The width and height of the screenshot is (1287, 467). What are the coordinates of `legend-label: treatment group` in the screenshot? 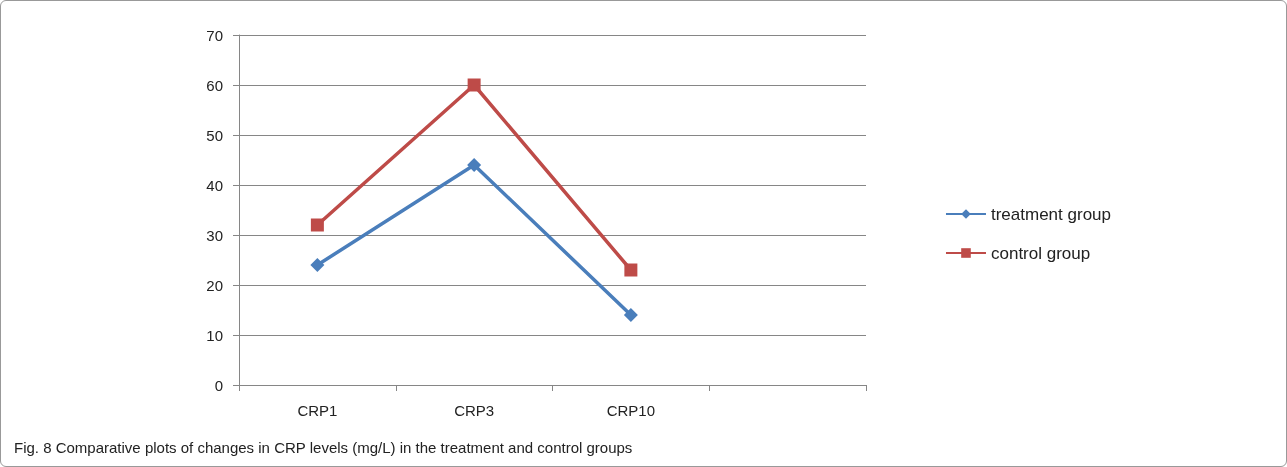 It's located at (1050, 214).